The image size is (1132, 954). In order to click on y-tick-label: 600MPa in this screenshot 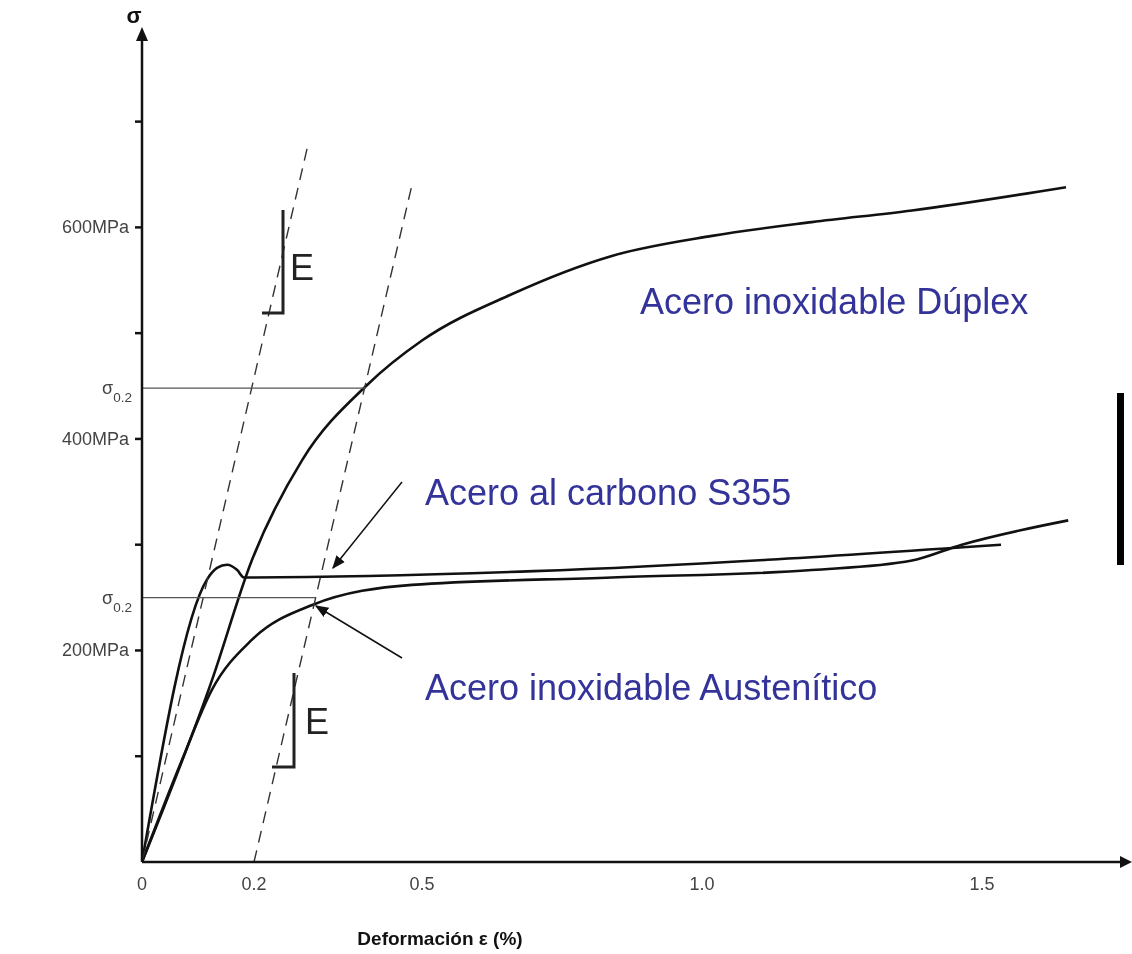, I will do `click(95, 227)`.